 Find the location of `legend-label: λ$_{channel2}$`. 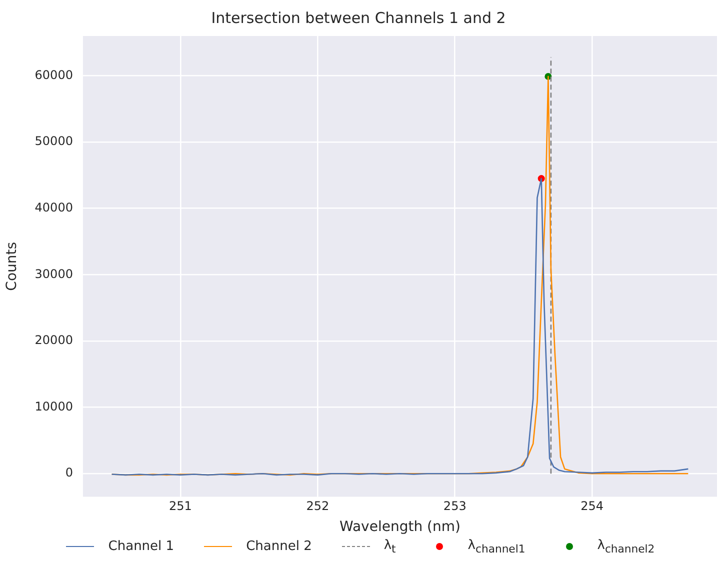

legend-label: λ$_{channel2}$ is located at coordinates (626, 547).